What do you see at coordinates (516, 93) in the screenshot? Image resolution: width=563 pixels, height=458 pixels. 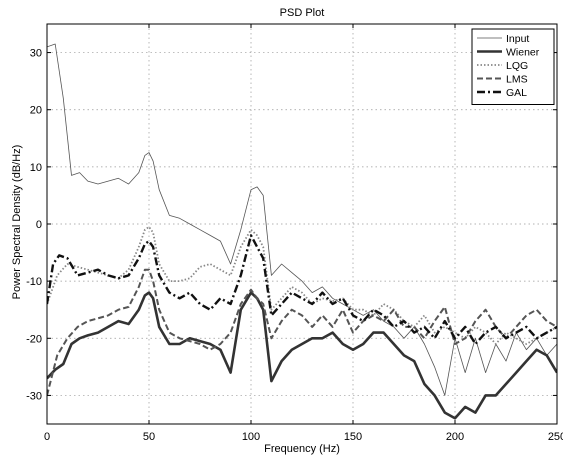 I see `legend-label: GAL` at bounding box center [516, 93].